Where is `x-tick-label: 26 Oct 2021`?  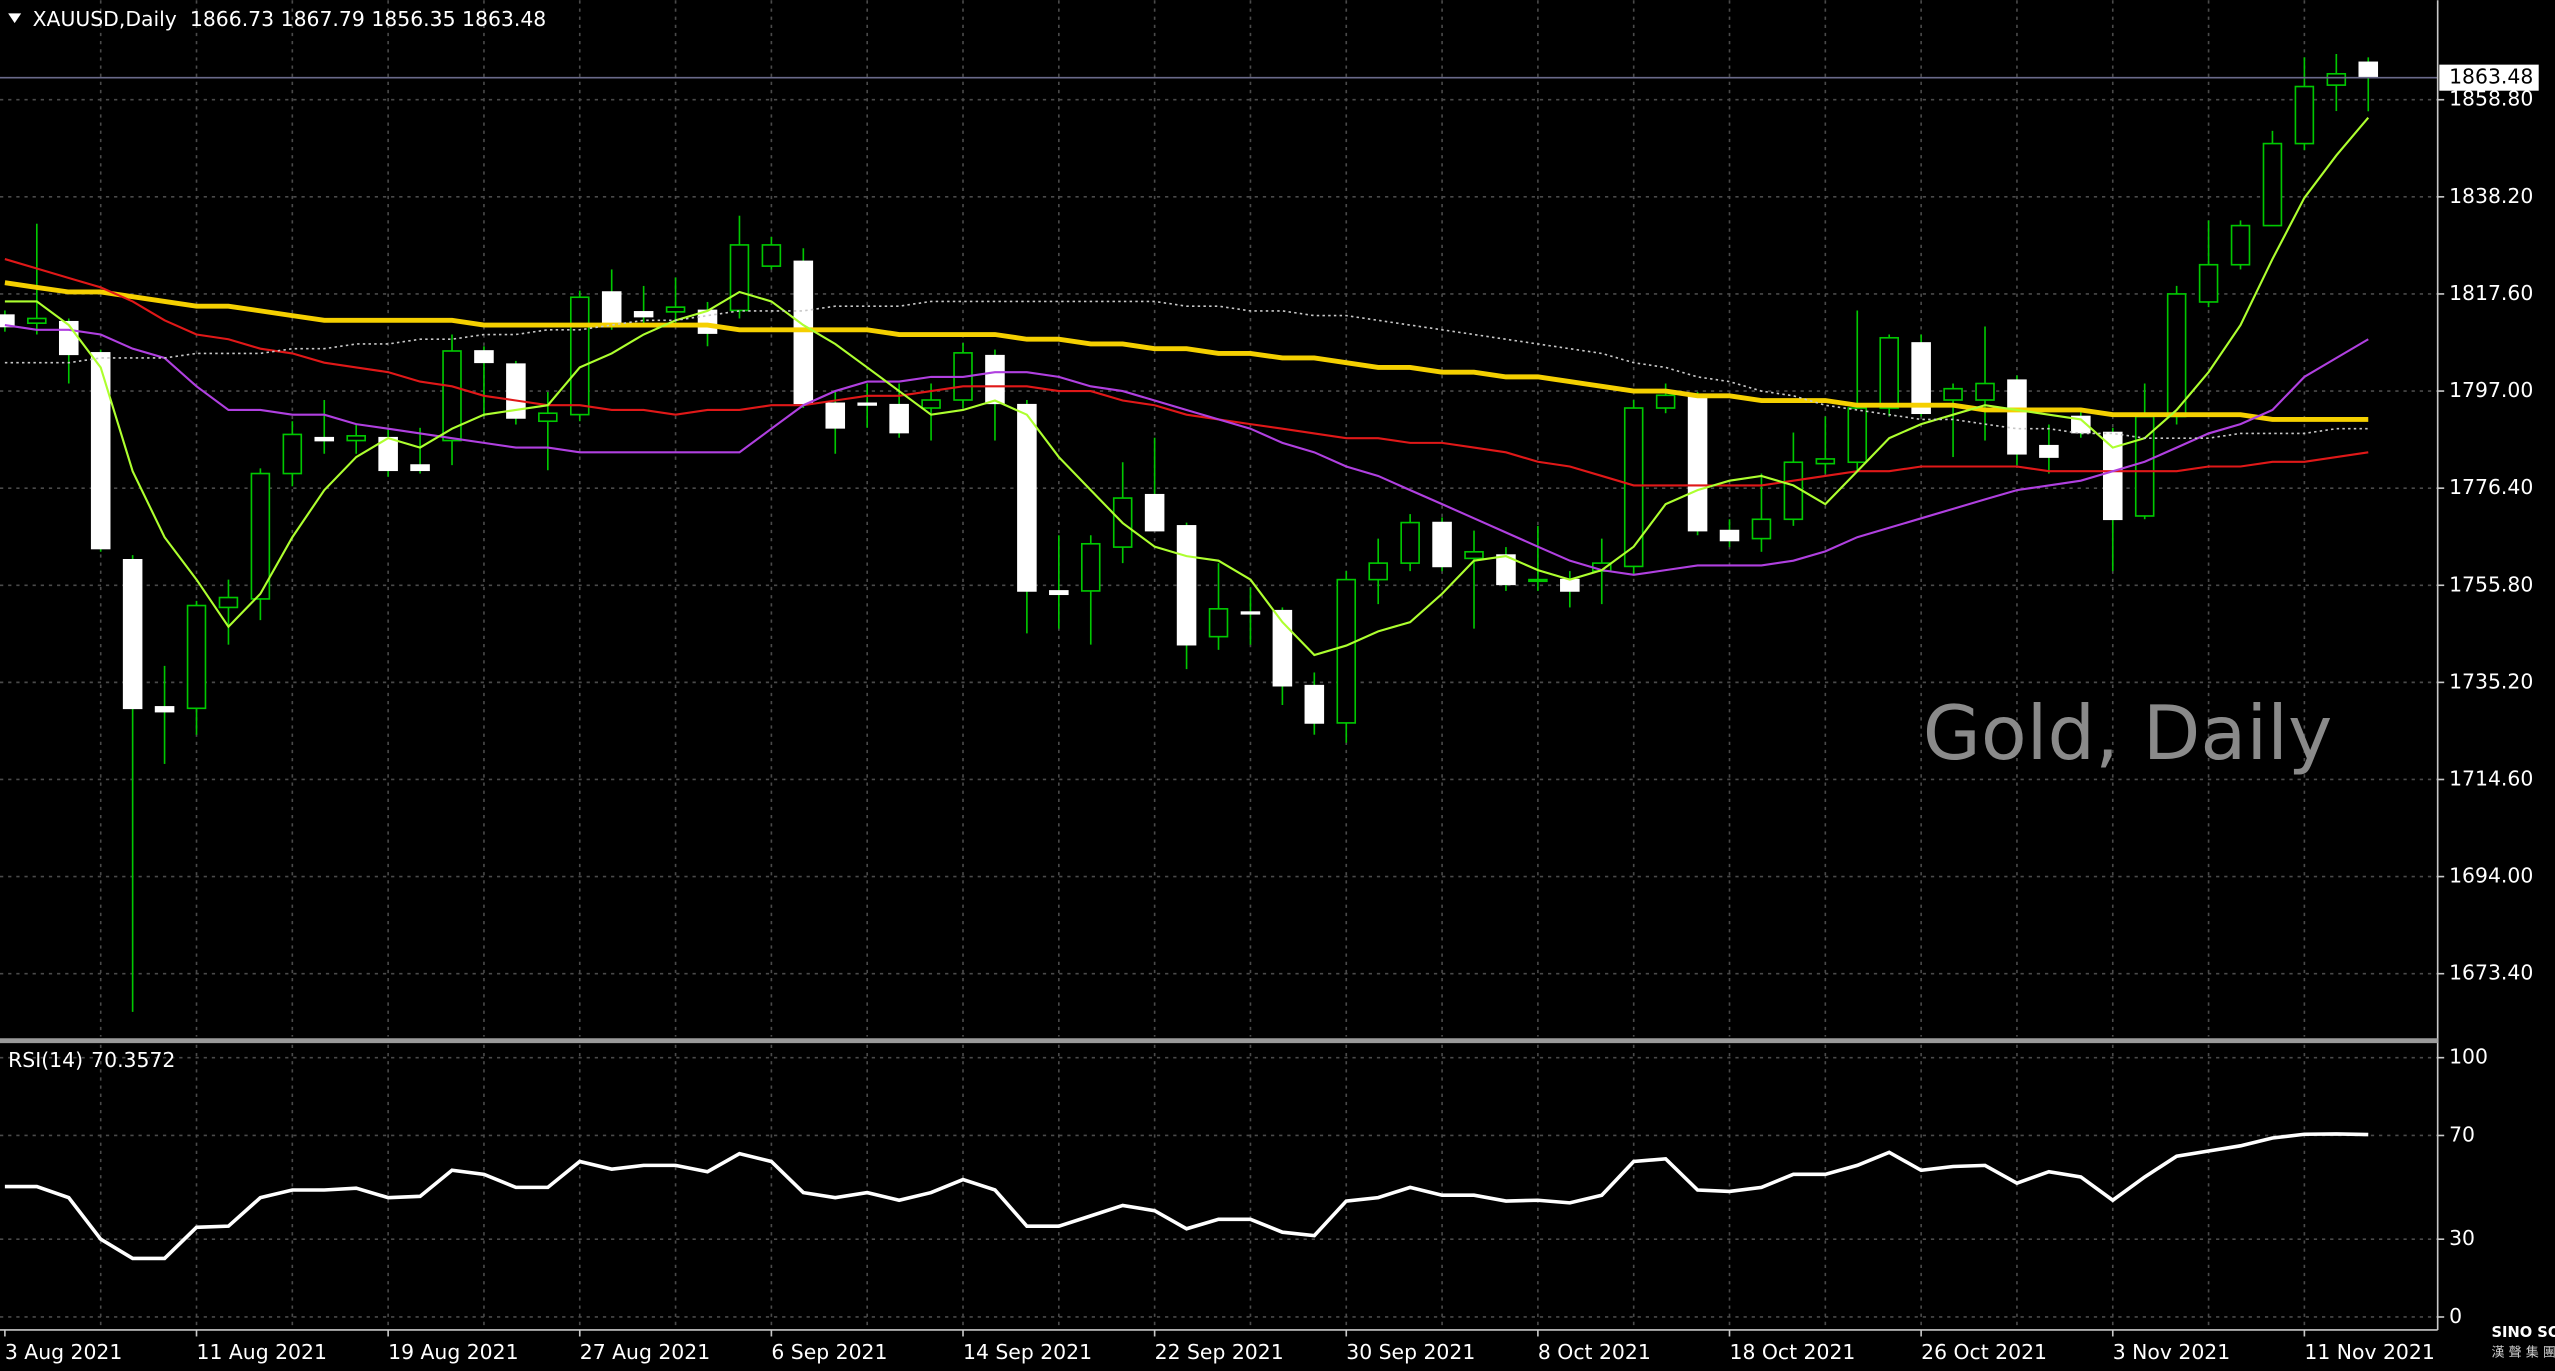
x-tick-label: 26 Oct 2021 is located at coordinates (1984, 1352).